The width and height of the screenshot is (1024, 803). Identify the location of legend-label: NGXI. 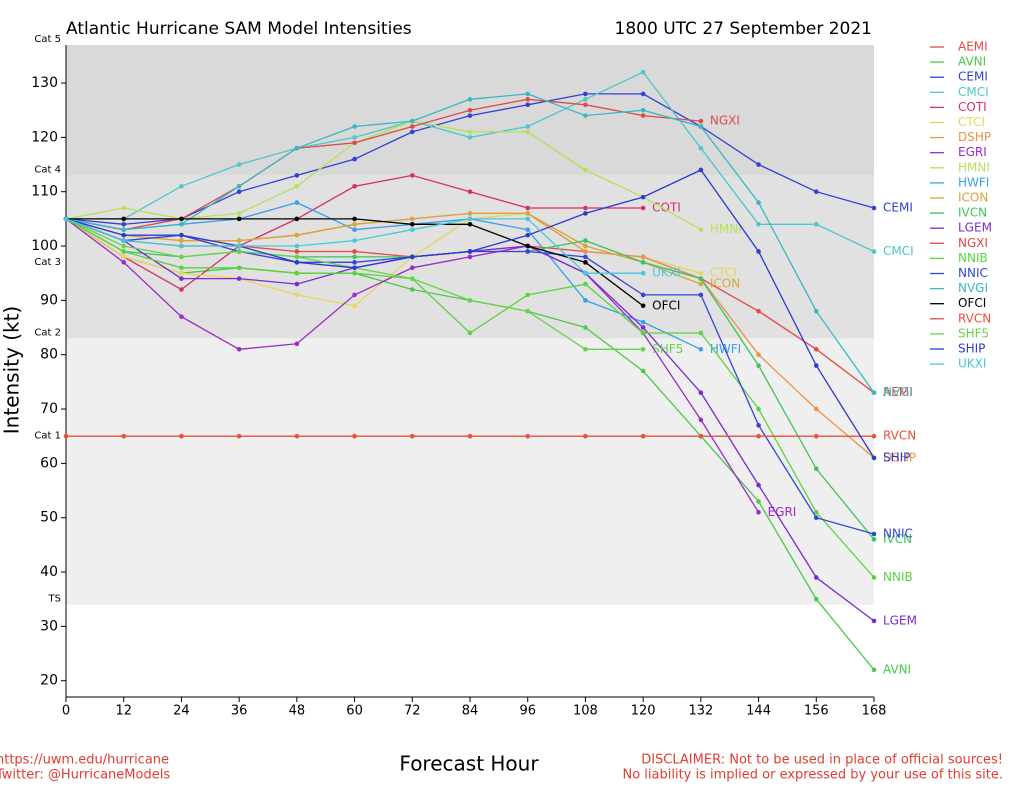
(973, 243).